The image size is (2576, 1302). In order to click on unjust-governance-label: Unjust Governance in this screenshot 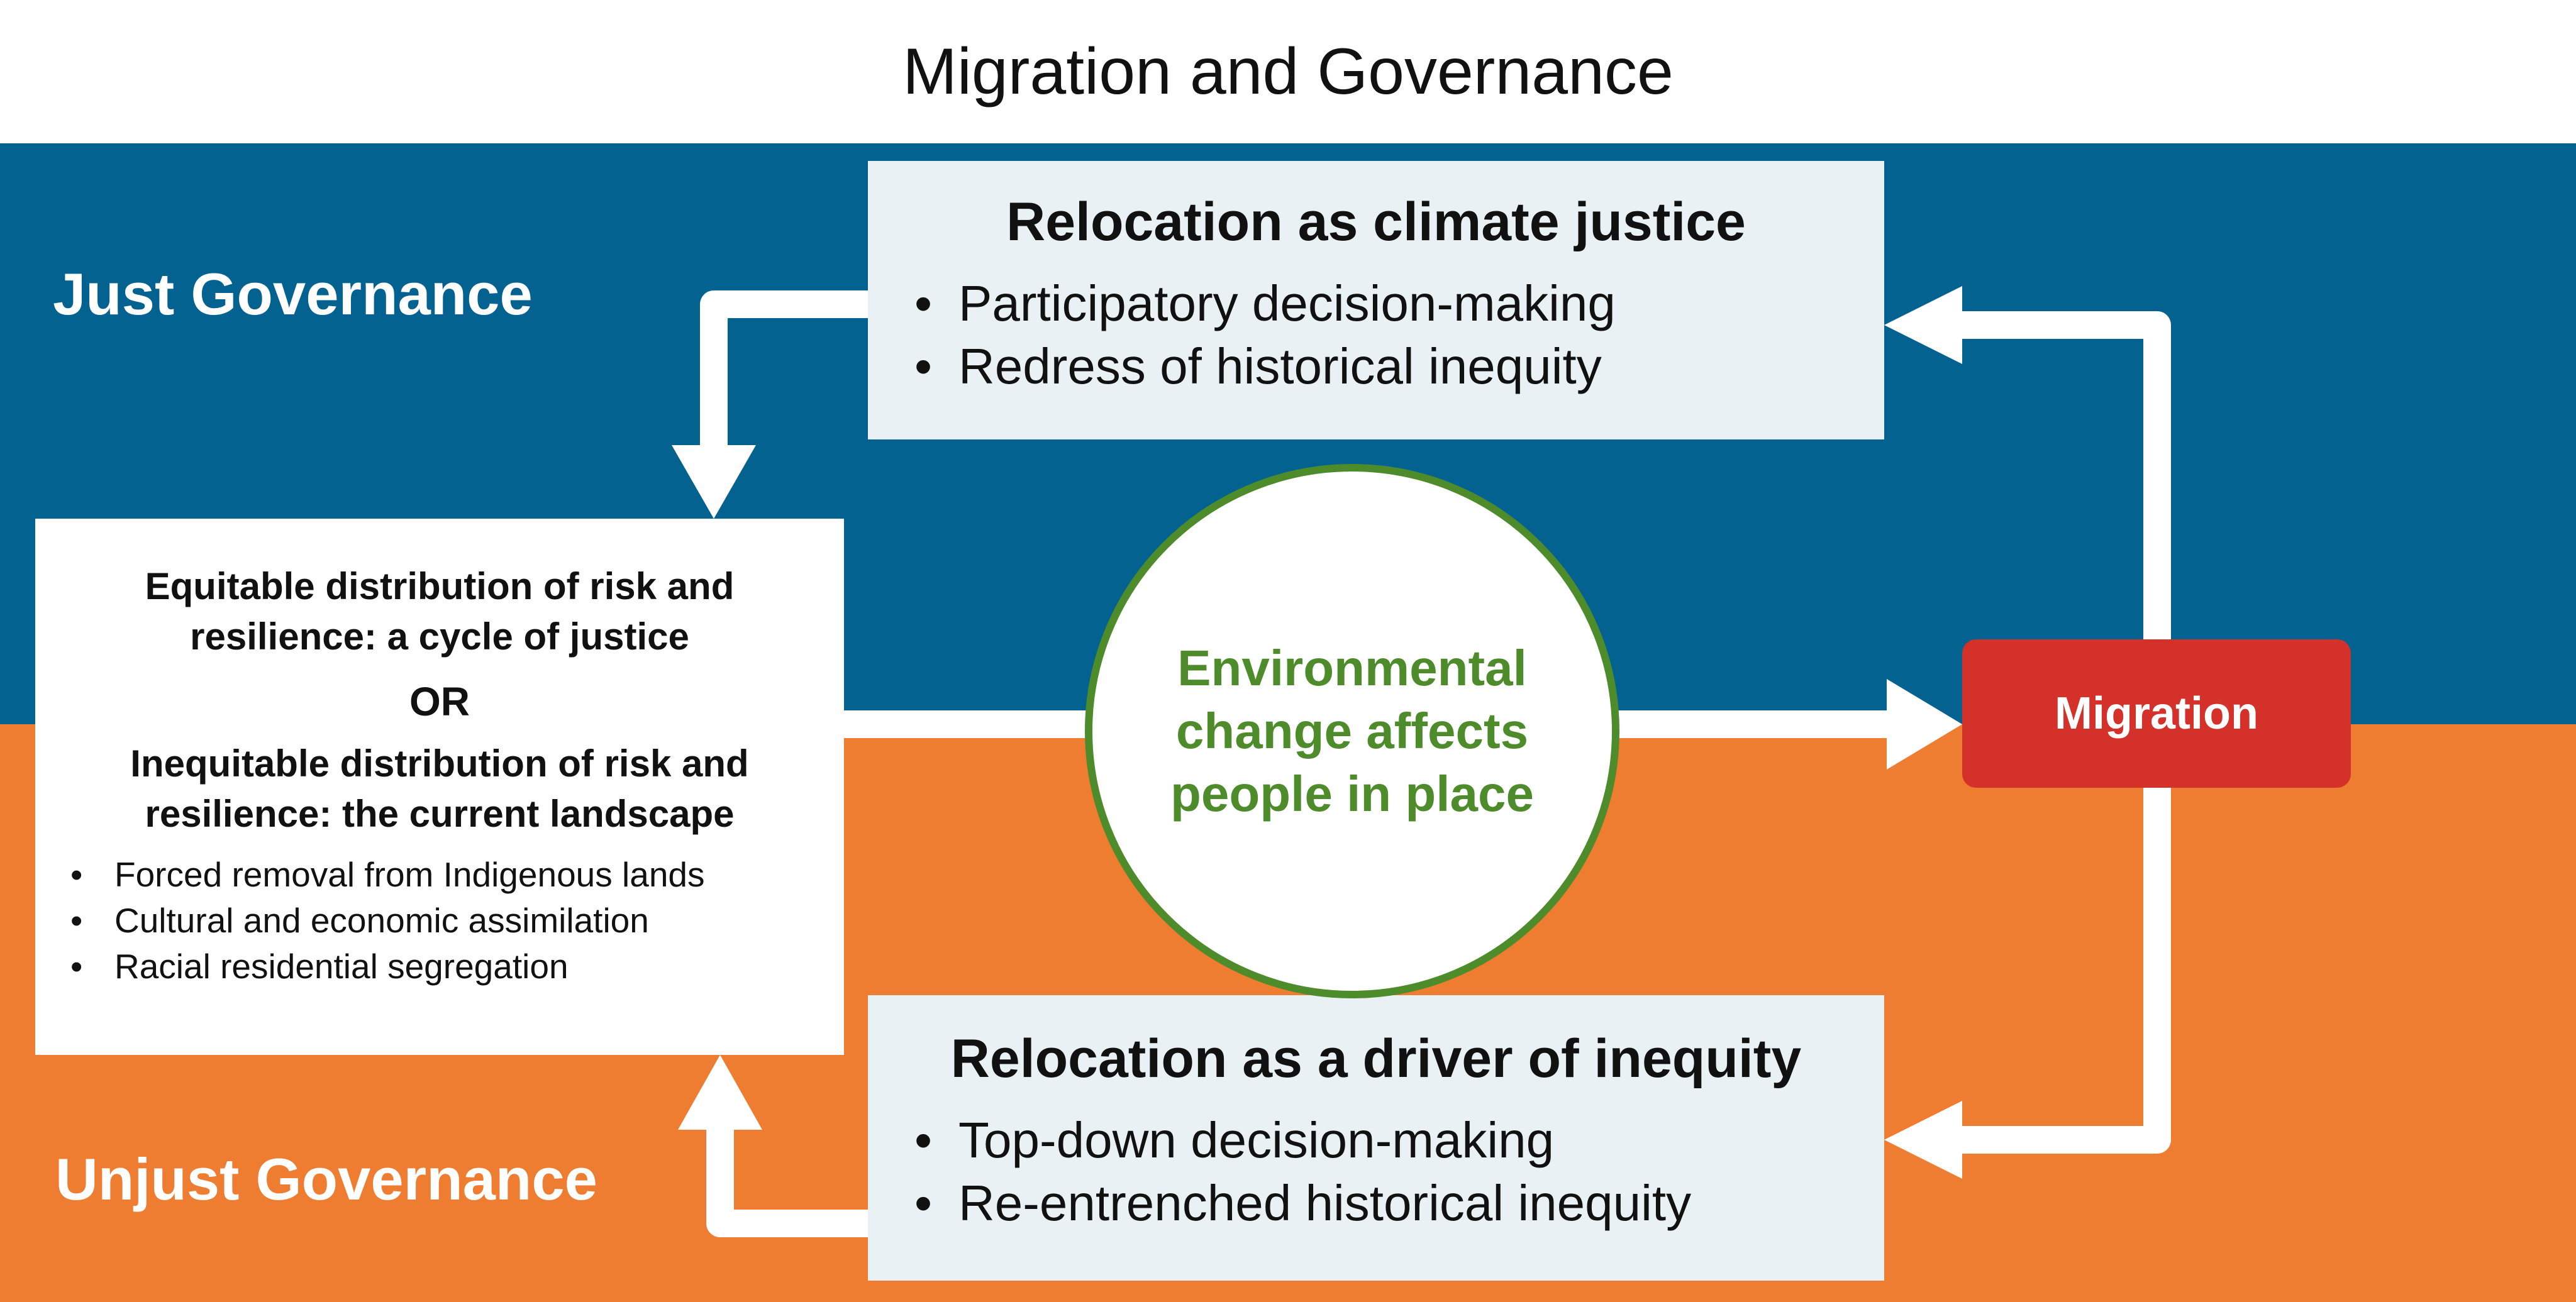, I will do `click(326, 1179)`.